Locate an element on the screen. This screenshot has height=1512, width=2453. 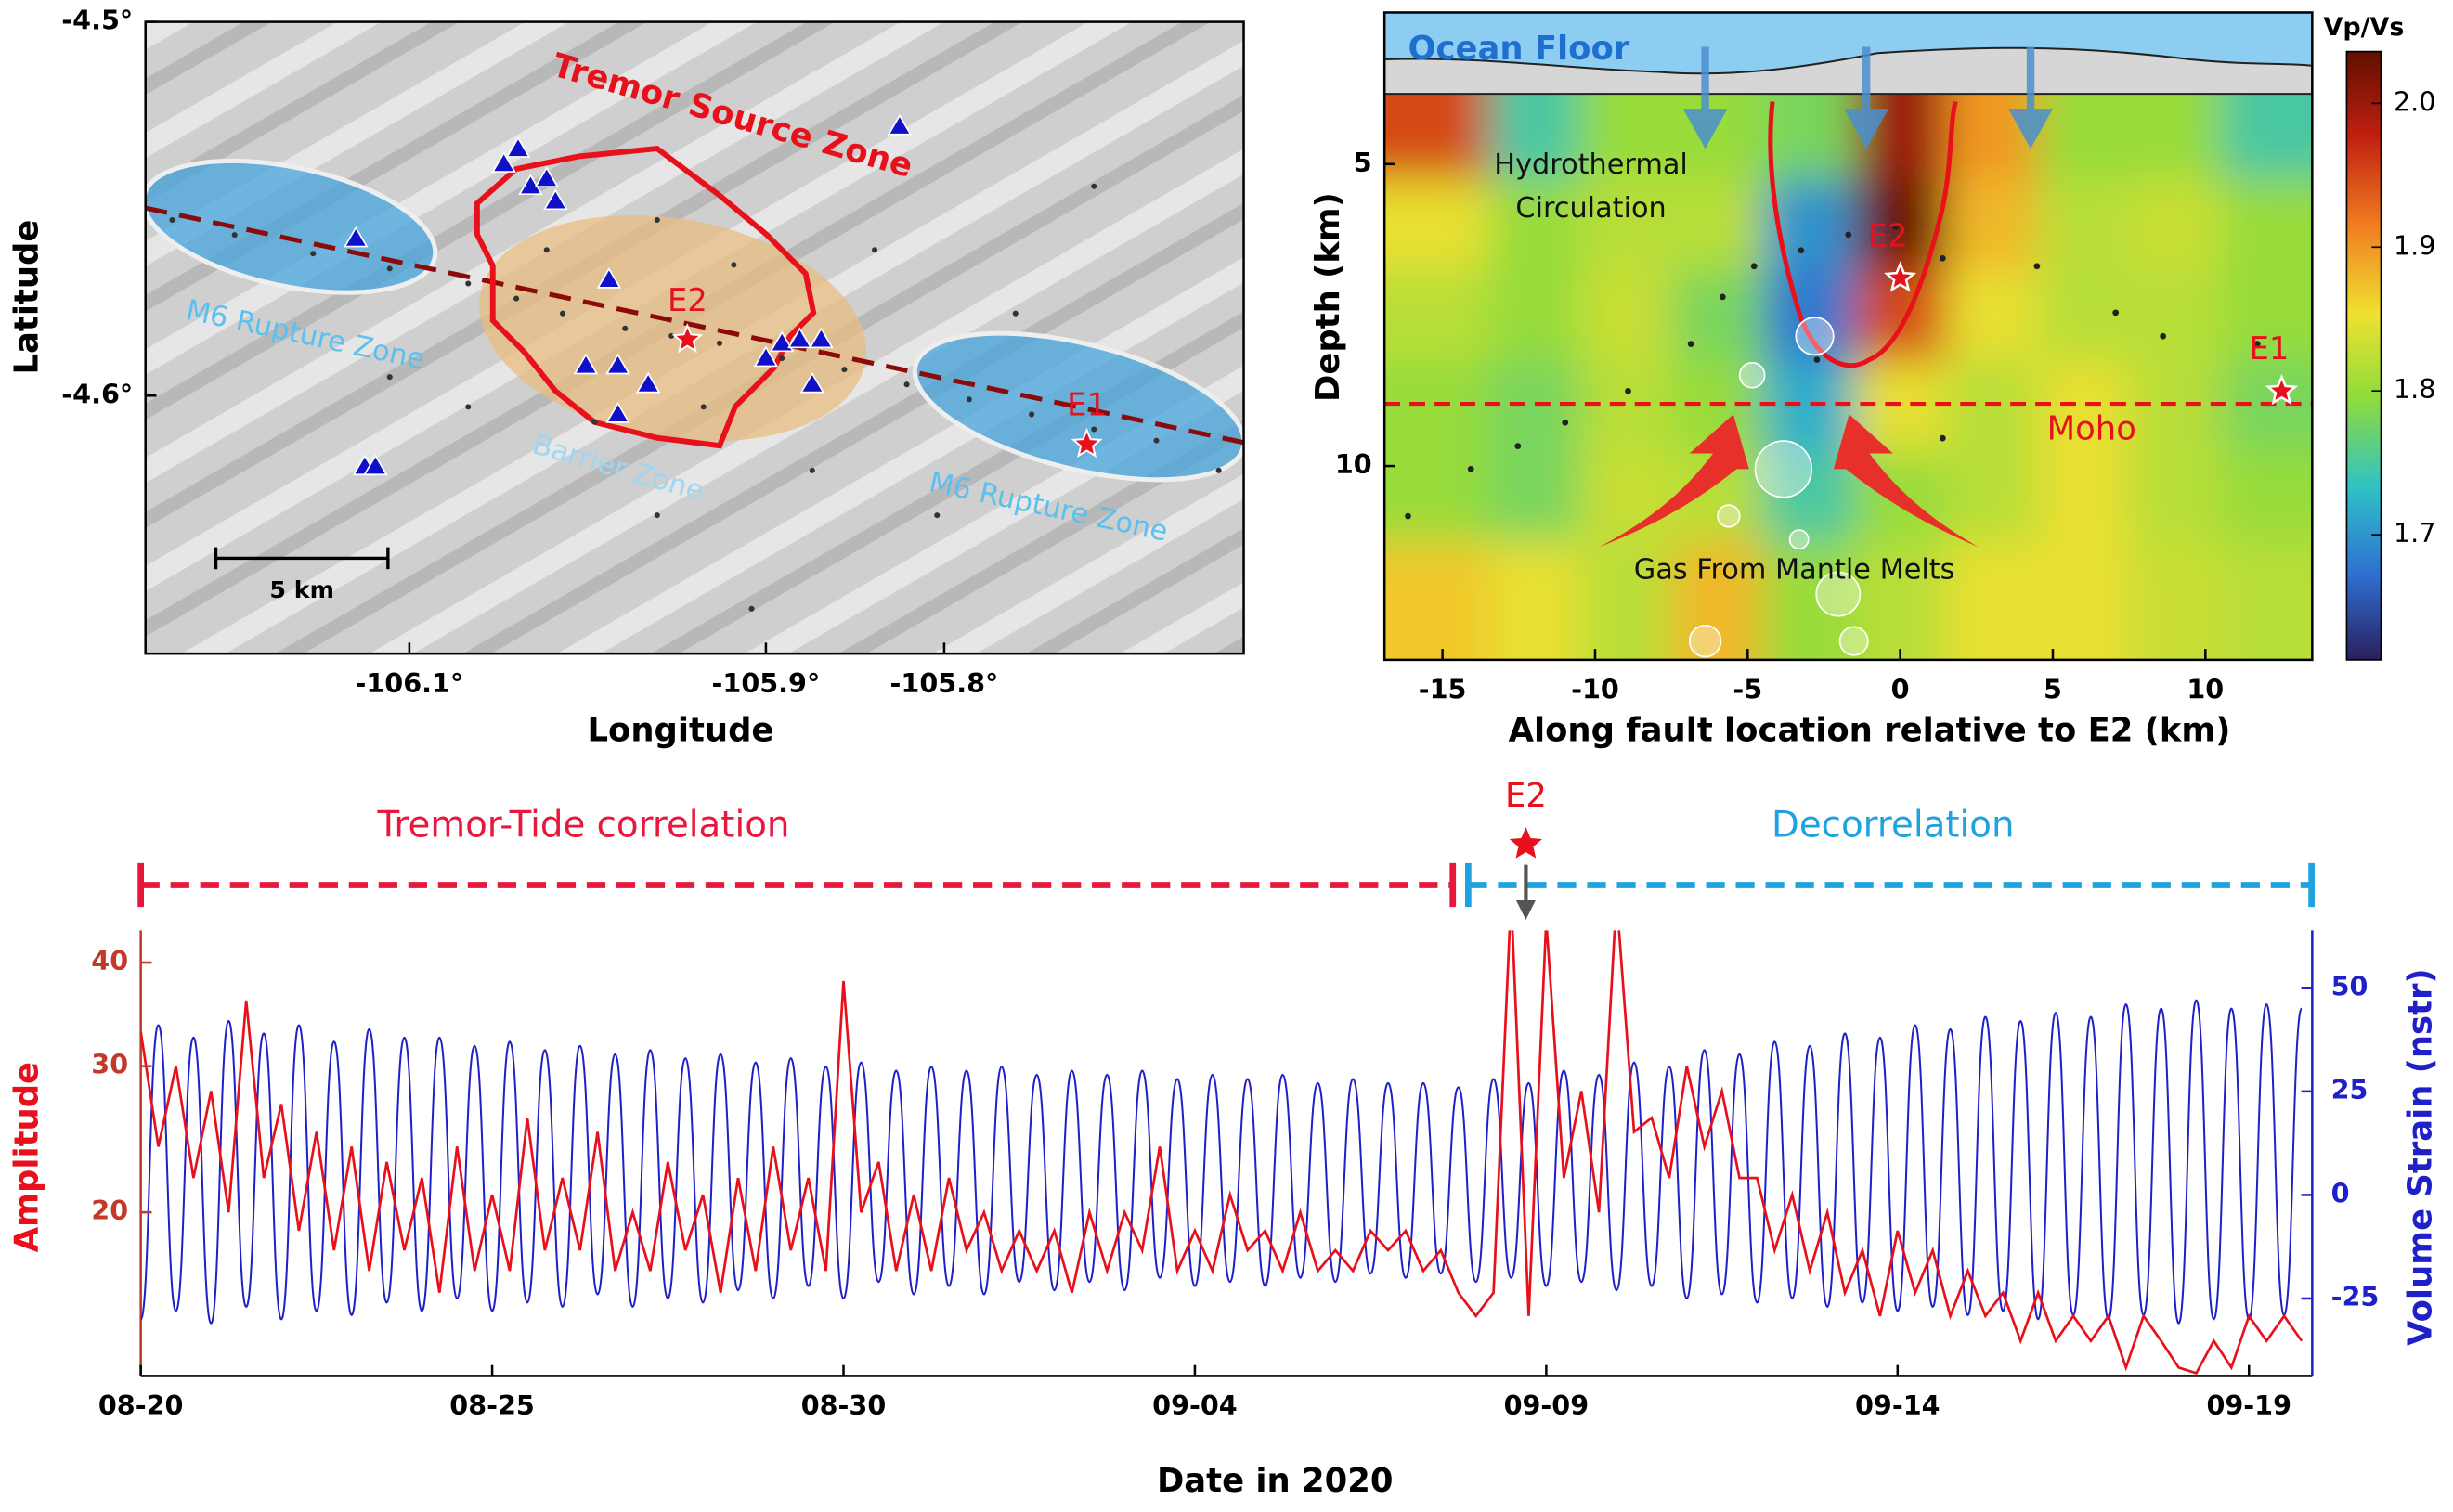
colorbar is located at coordinates (2363, 355).